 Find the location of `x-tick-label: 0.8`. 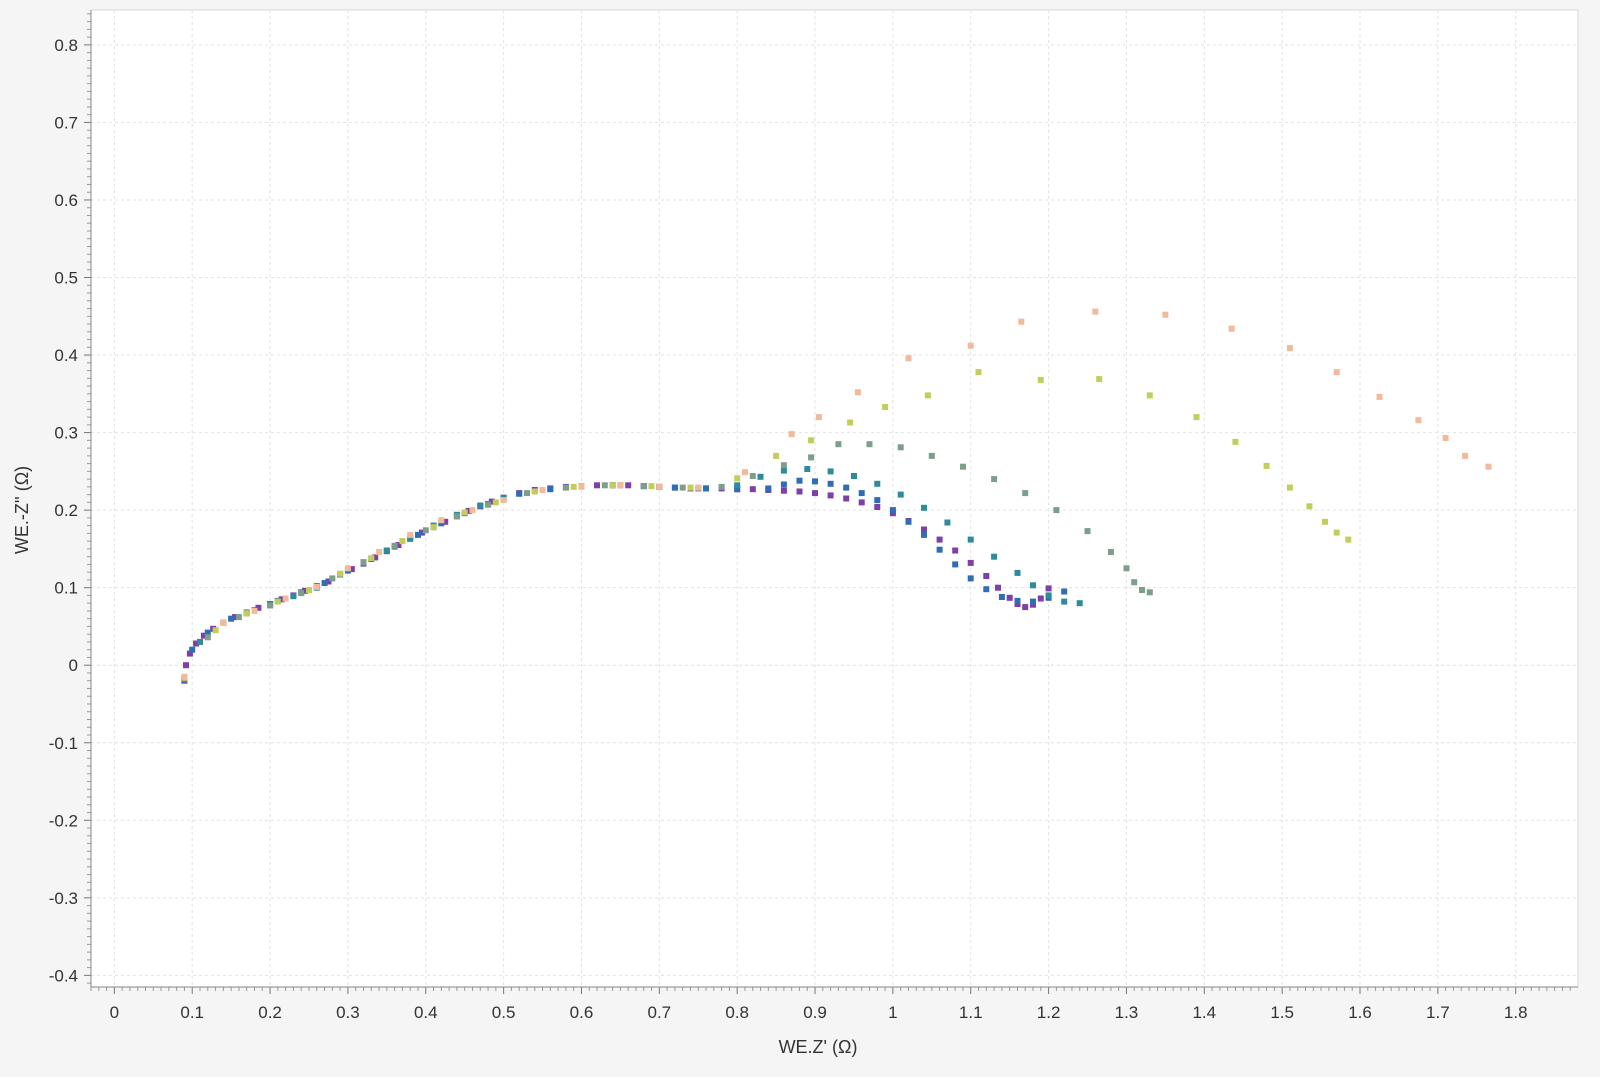

x-tick-label: 0.8 is located at coordinates (737, 1012).